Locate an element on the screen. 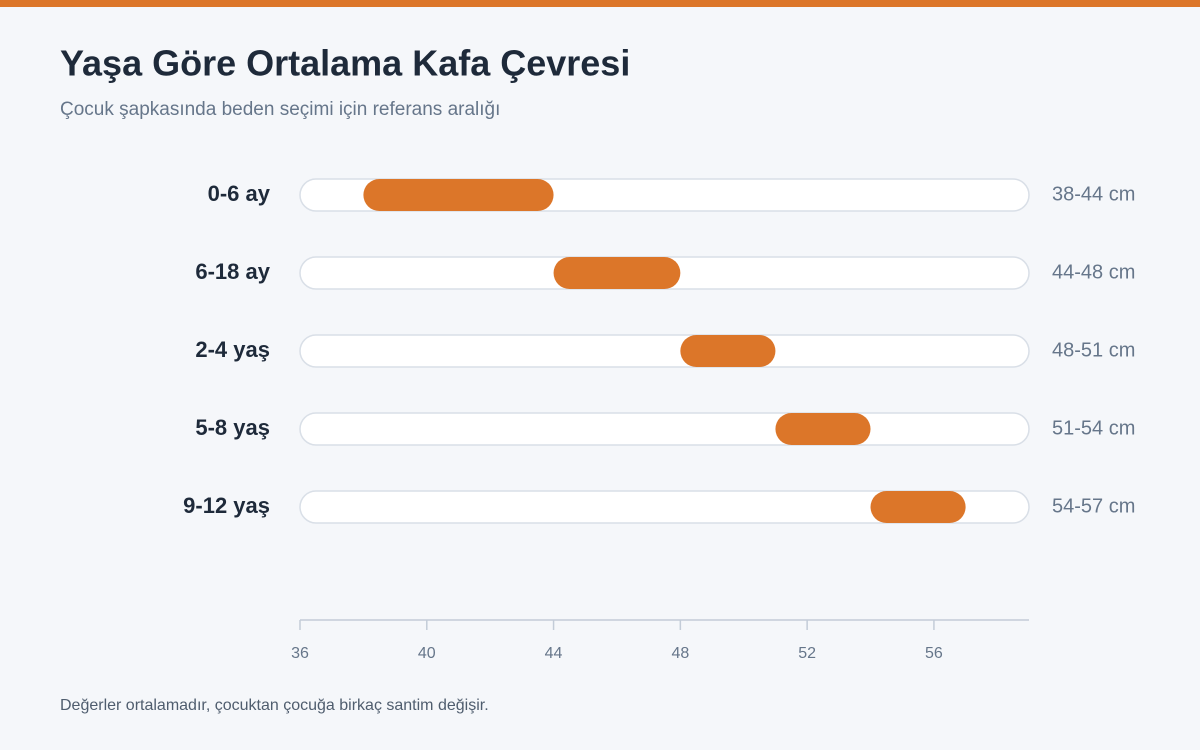 The image size is (1200, 750). value-label: 44-48 cm is located at coordinates (1093, 272).